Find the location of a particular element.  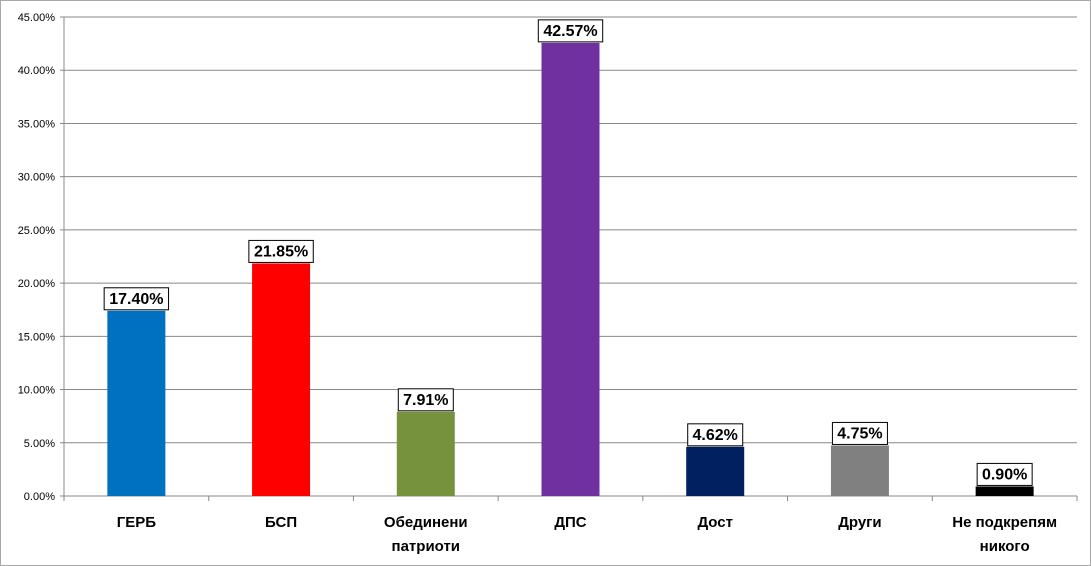

data-label: 7.91% is located at coordinates (425, 400).